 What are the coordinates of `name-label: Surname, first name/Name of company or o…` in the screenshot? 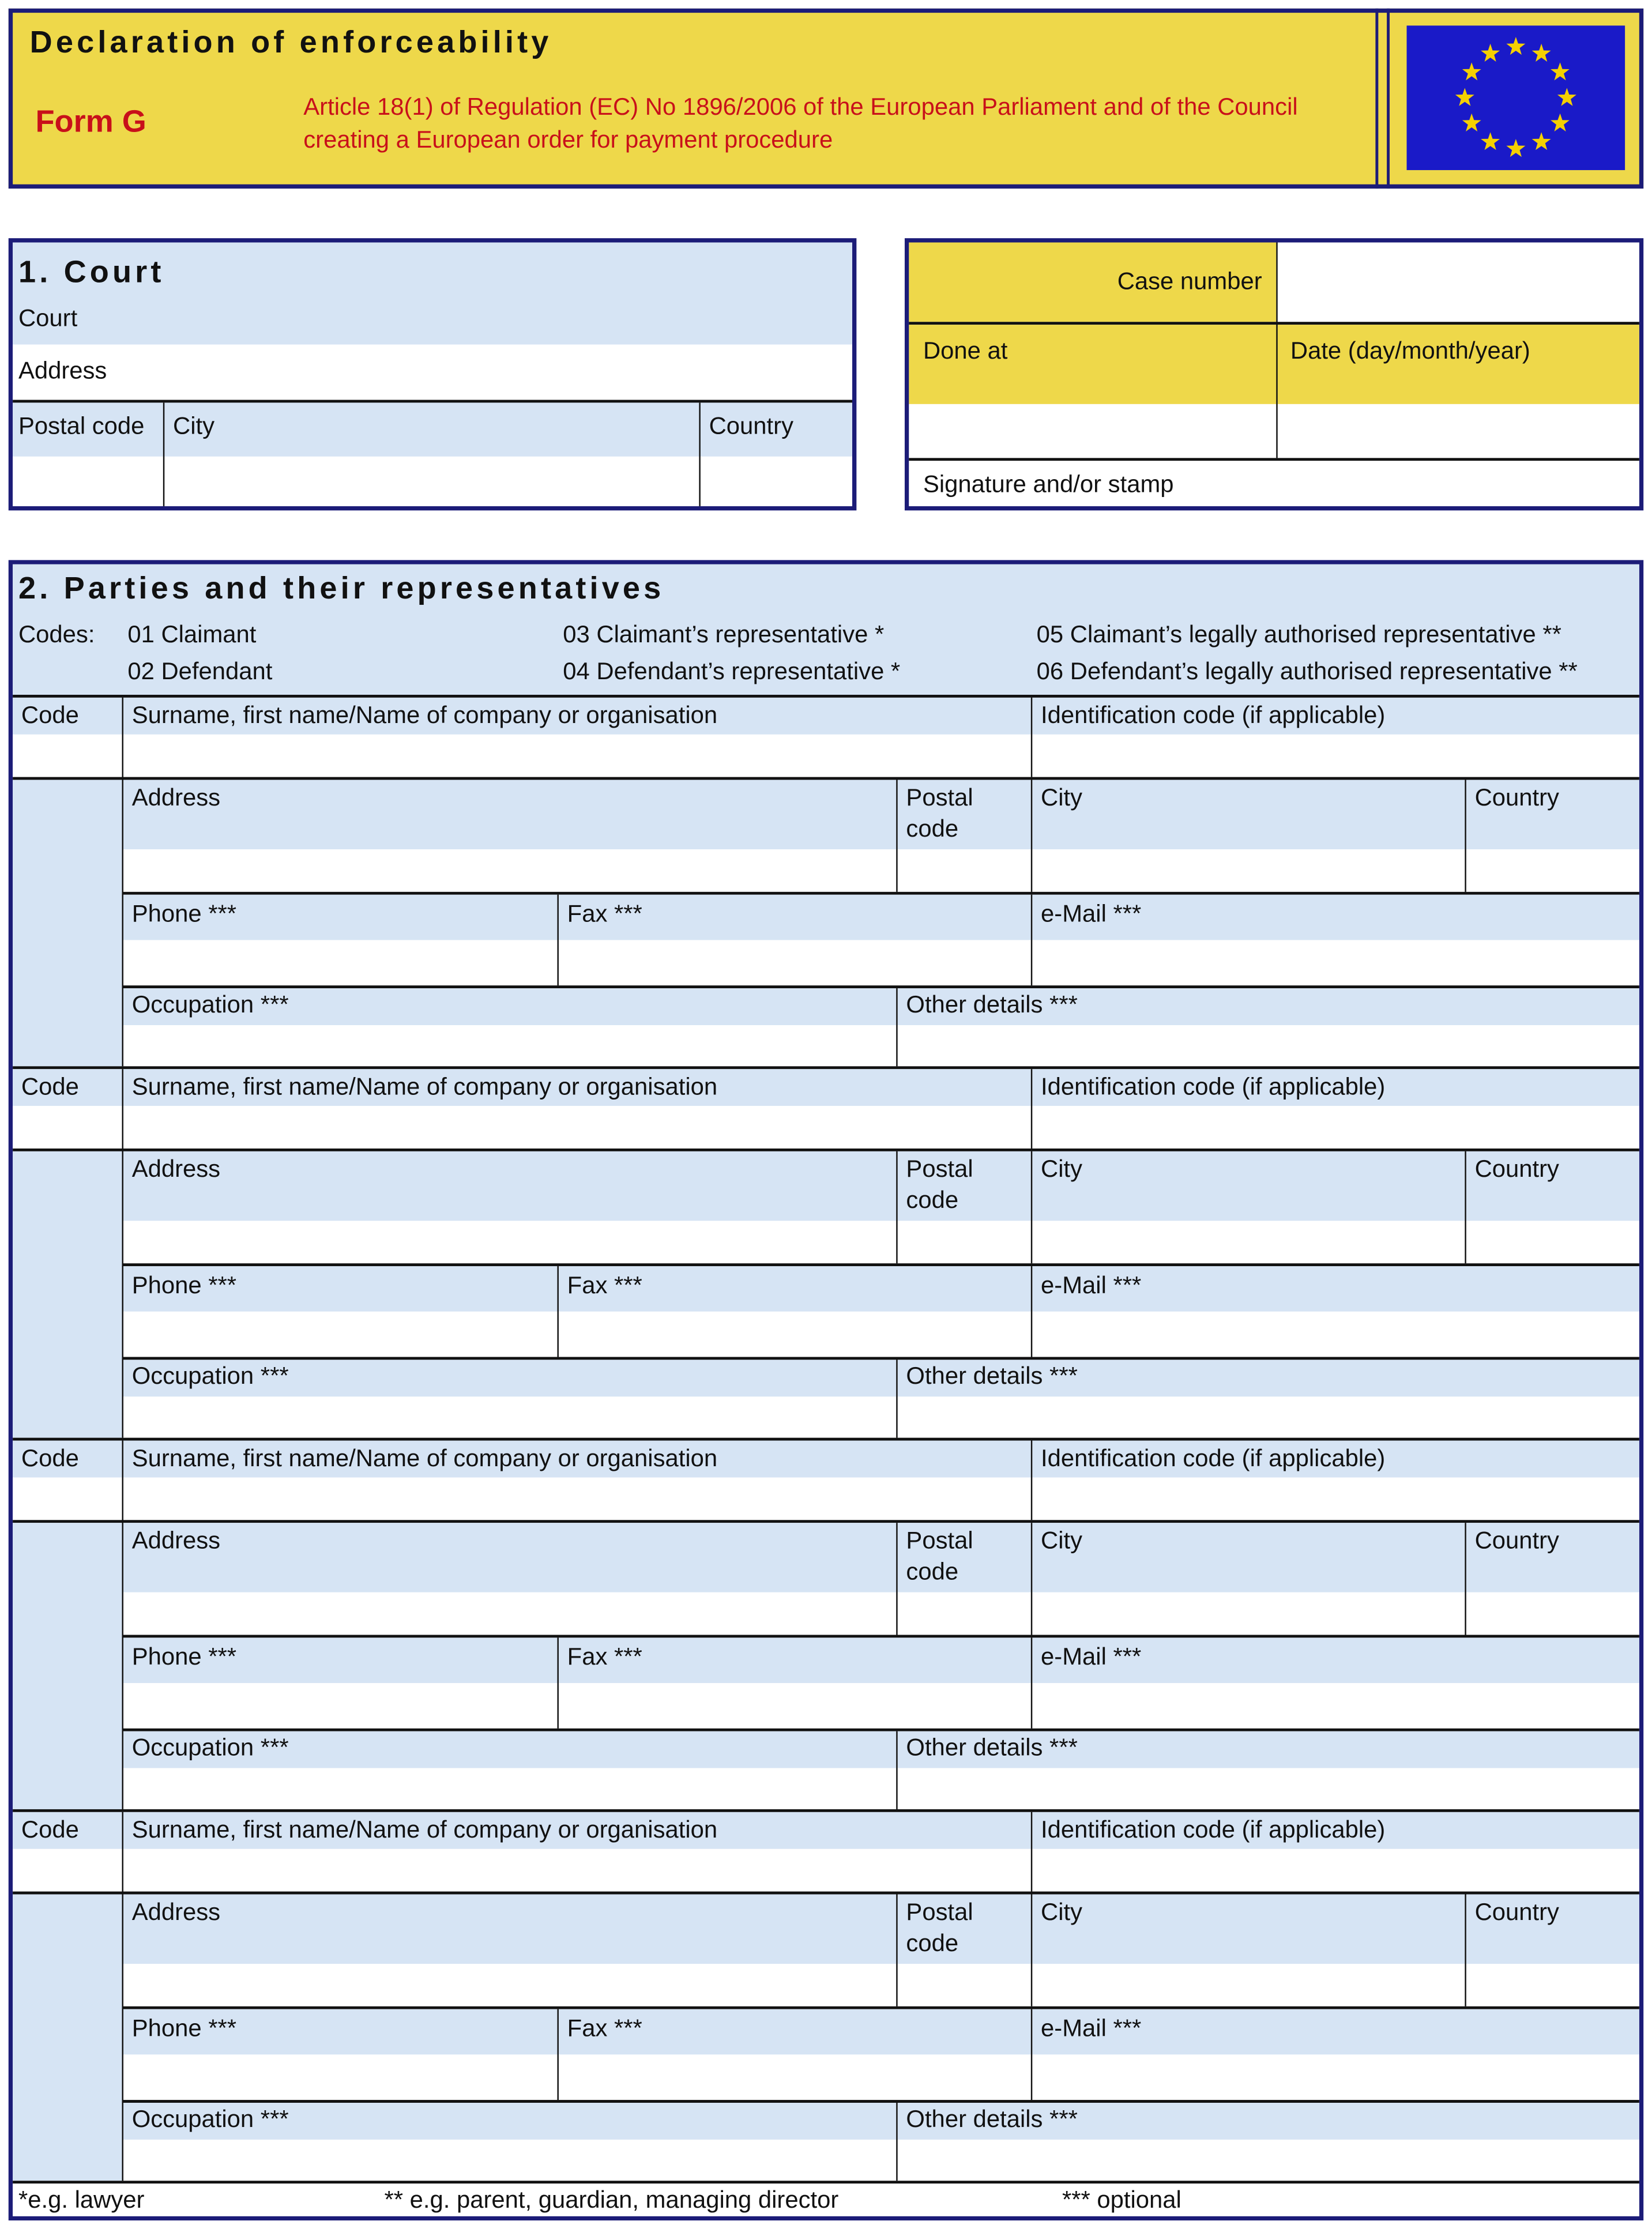 It's located at (424, 1458).